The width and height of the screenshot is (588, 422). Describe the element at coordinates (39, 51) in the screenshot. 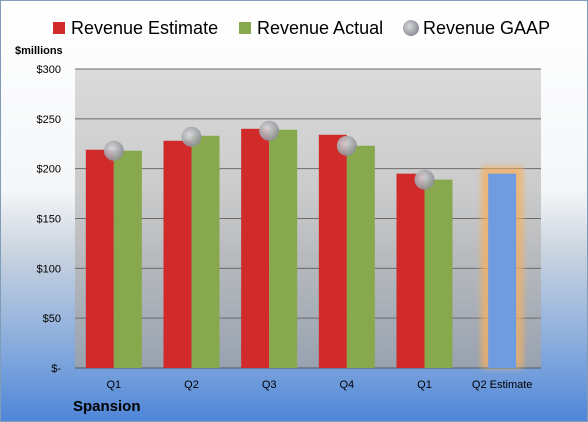

I see `y-axis-label: $millions` at that location.